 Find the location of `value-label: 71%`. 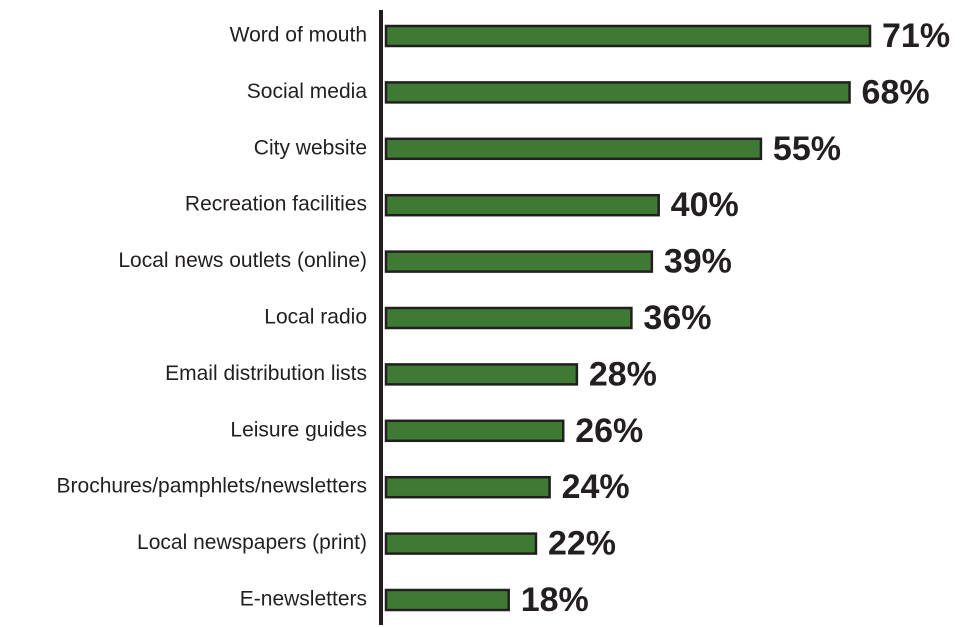

value-label: 71% is located at coordinates (916, 36).